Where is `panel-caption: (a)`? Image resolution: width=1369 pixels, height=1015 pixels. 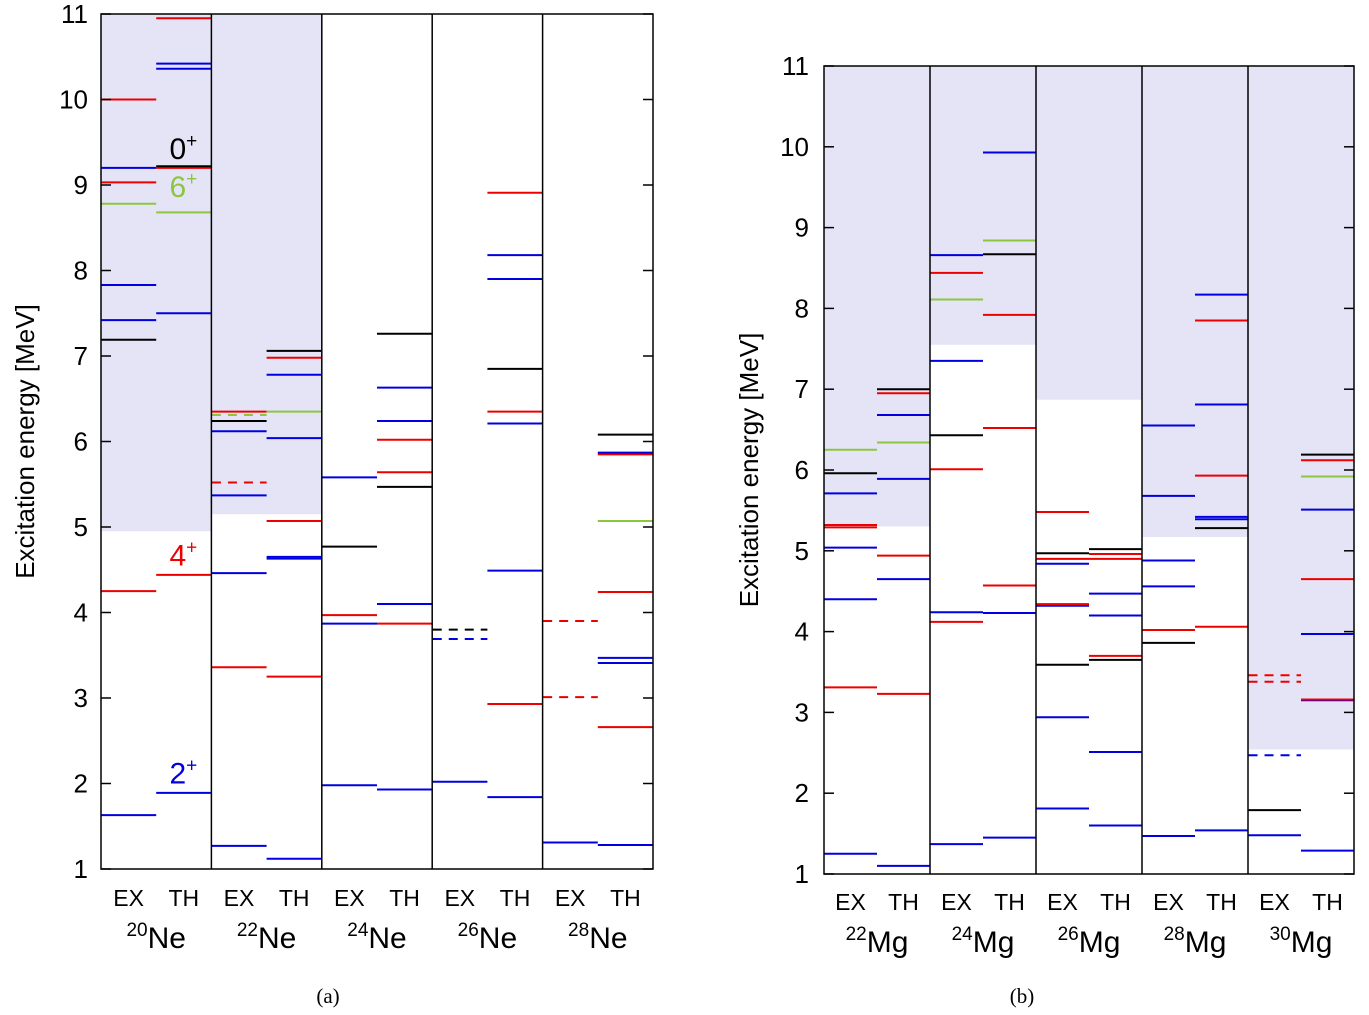 panel-caption: (a) is located at coordinates (327, 996).